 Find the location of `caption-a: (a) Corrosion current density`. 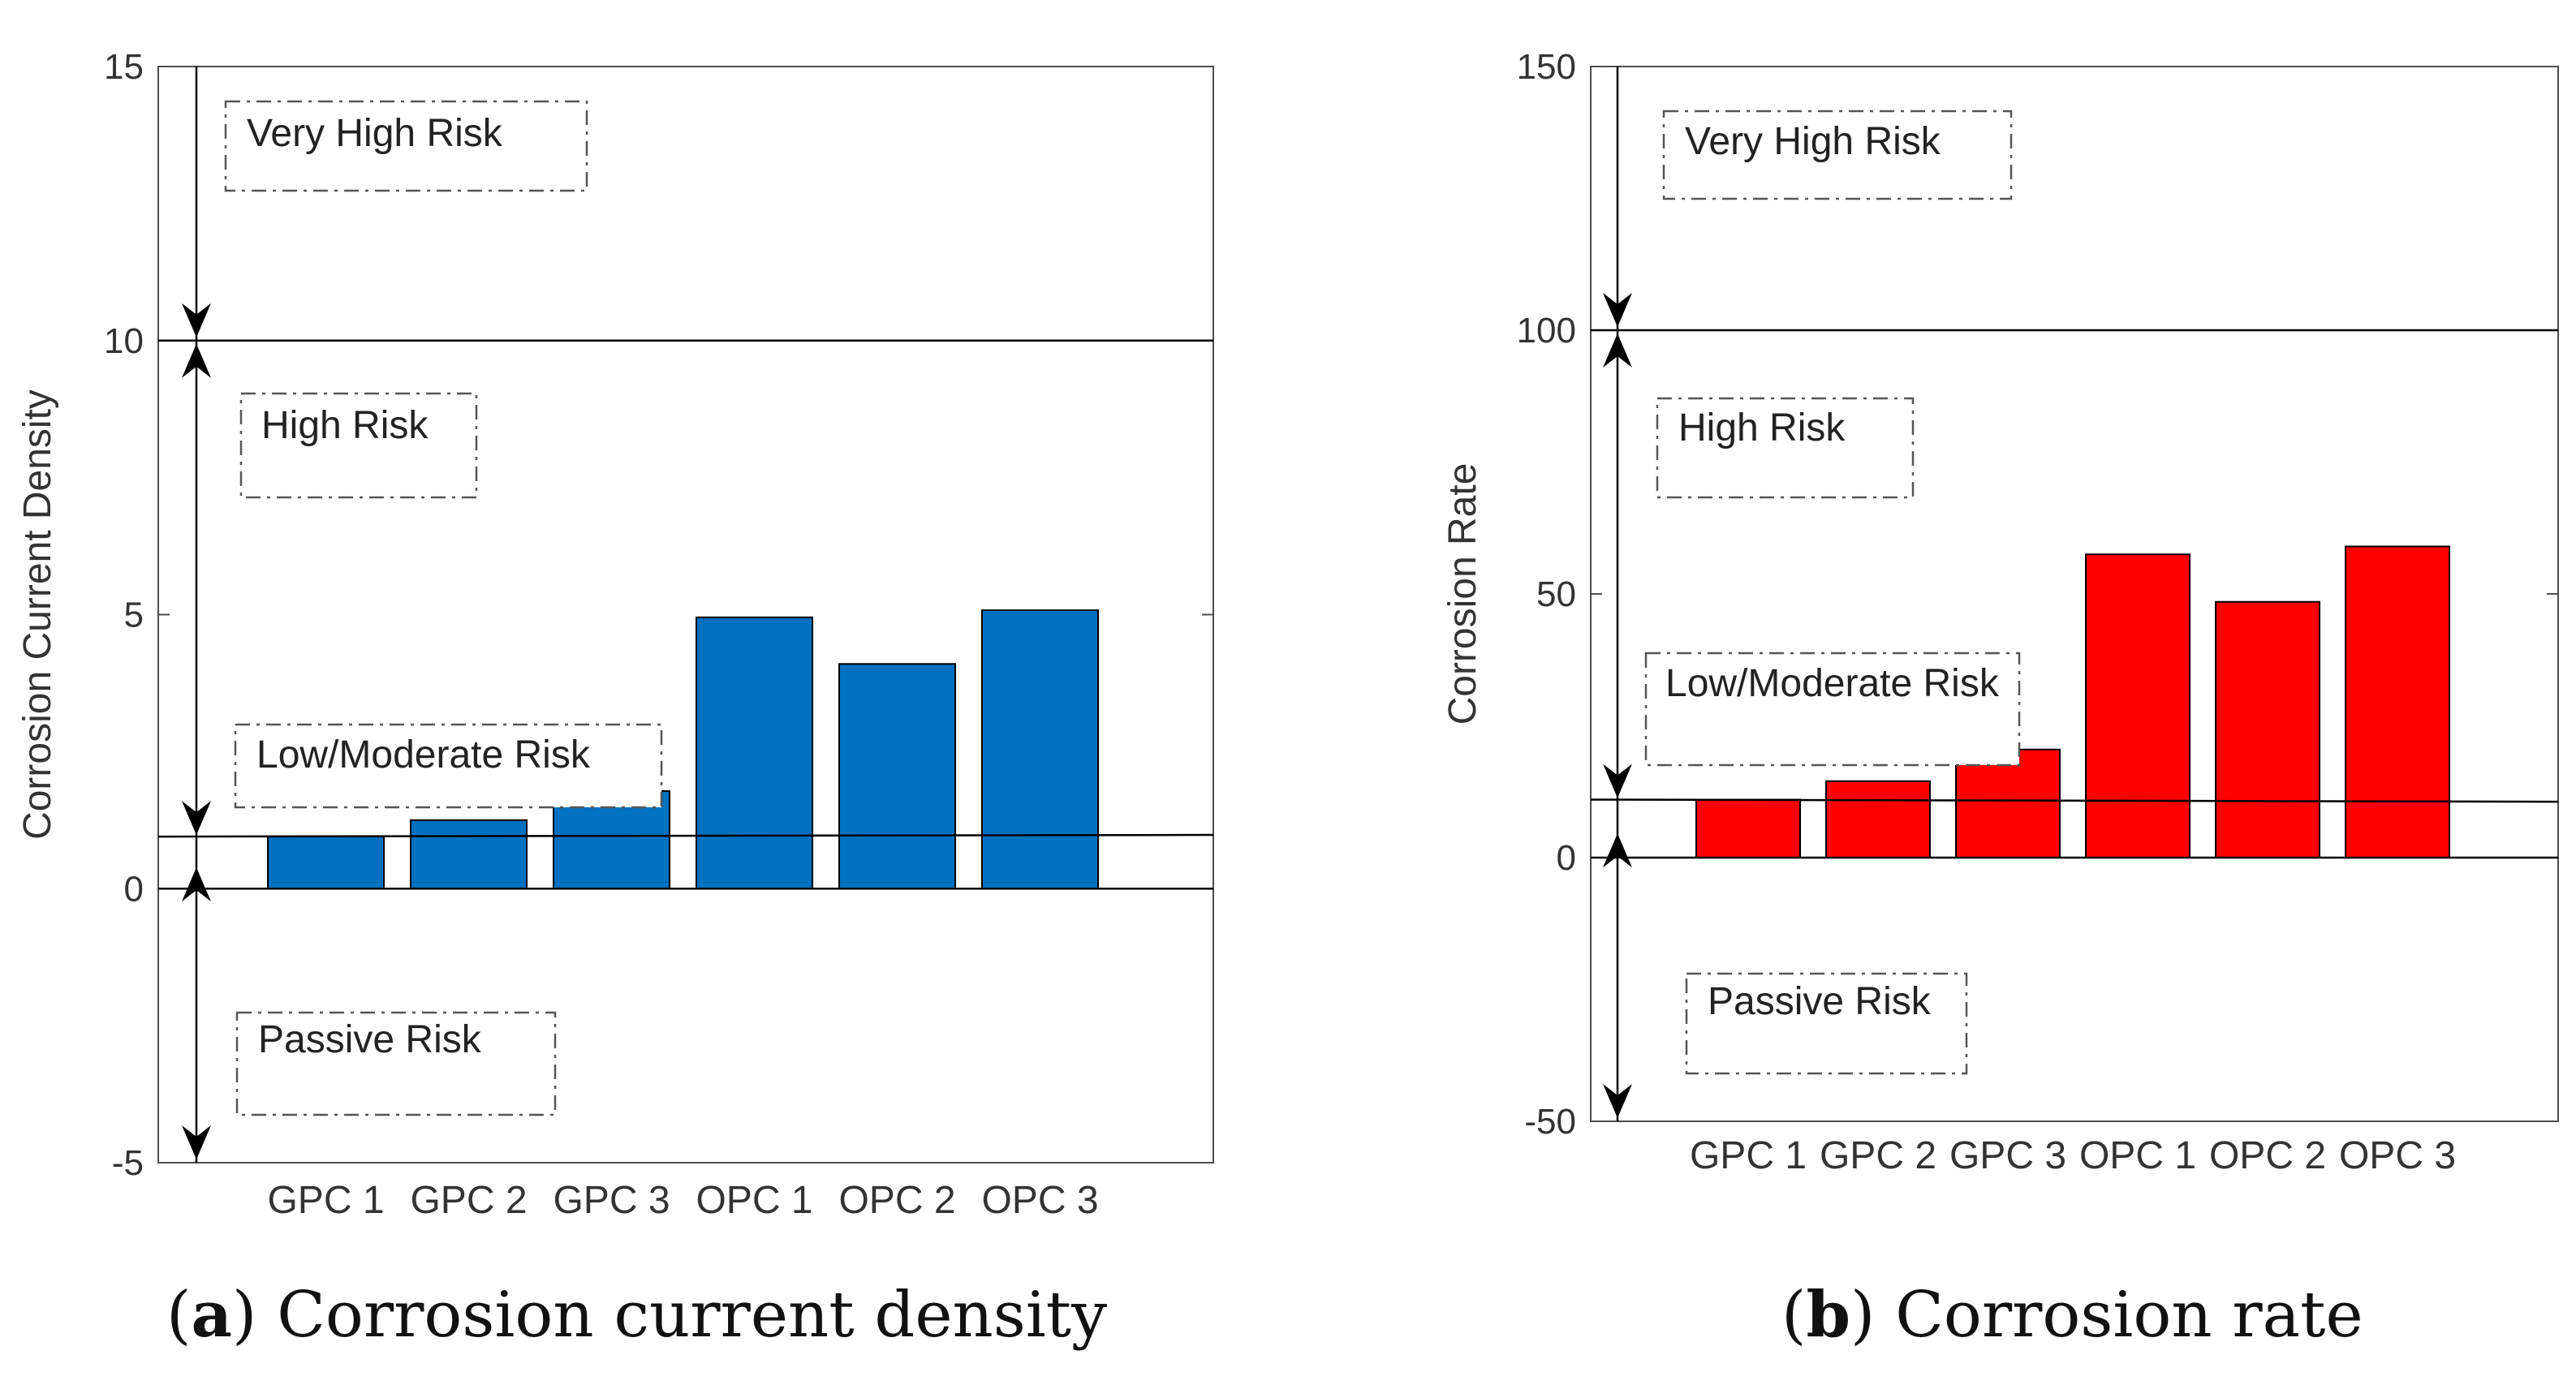

caption-a: (a) Corrosion current density is located at coordinates (637, 1315).